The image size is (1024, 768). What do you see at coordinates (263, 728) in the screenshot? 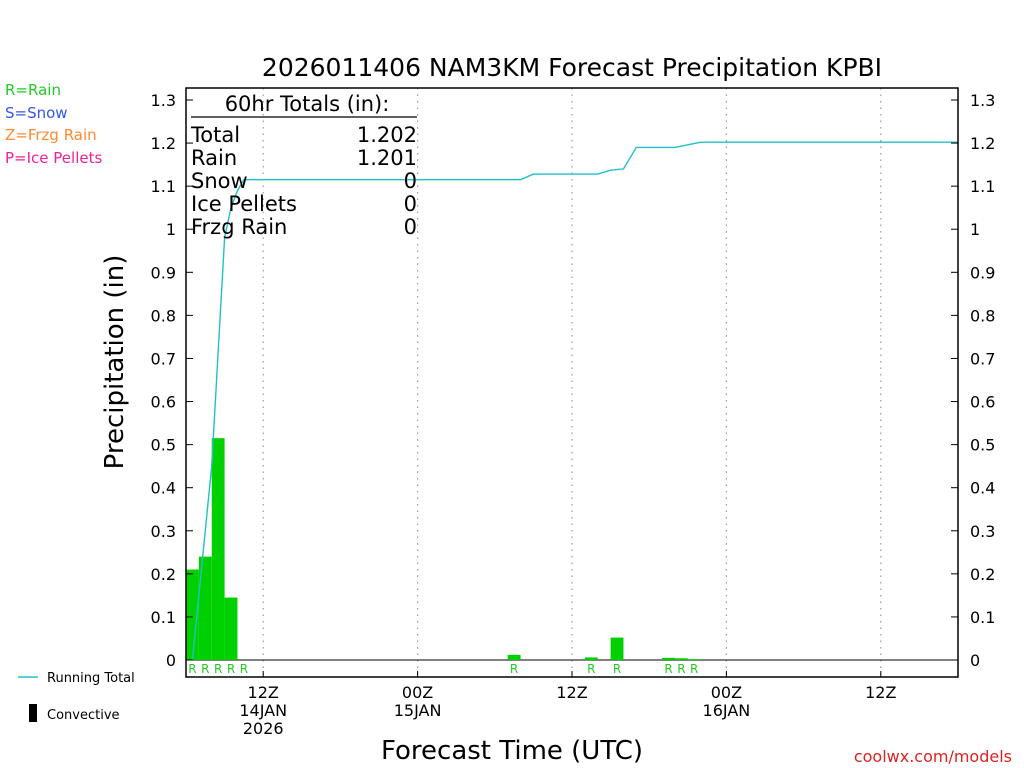
I see `x-tick-label: 2026` at bounding box center [263, 728].